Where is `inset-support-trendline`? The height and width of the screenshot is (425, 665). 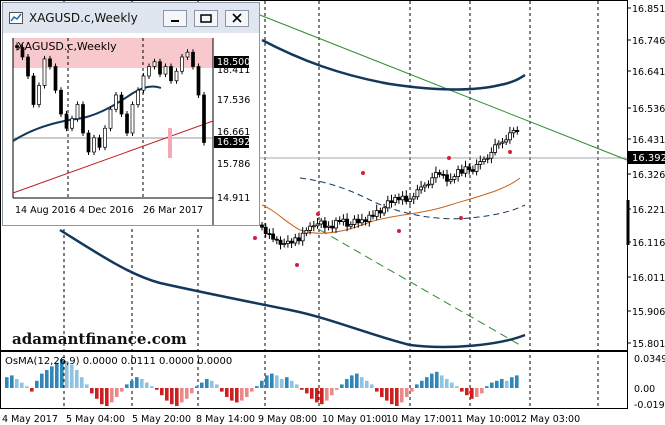
inset-support-trendline is located at coordinates (113, 157).